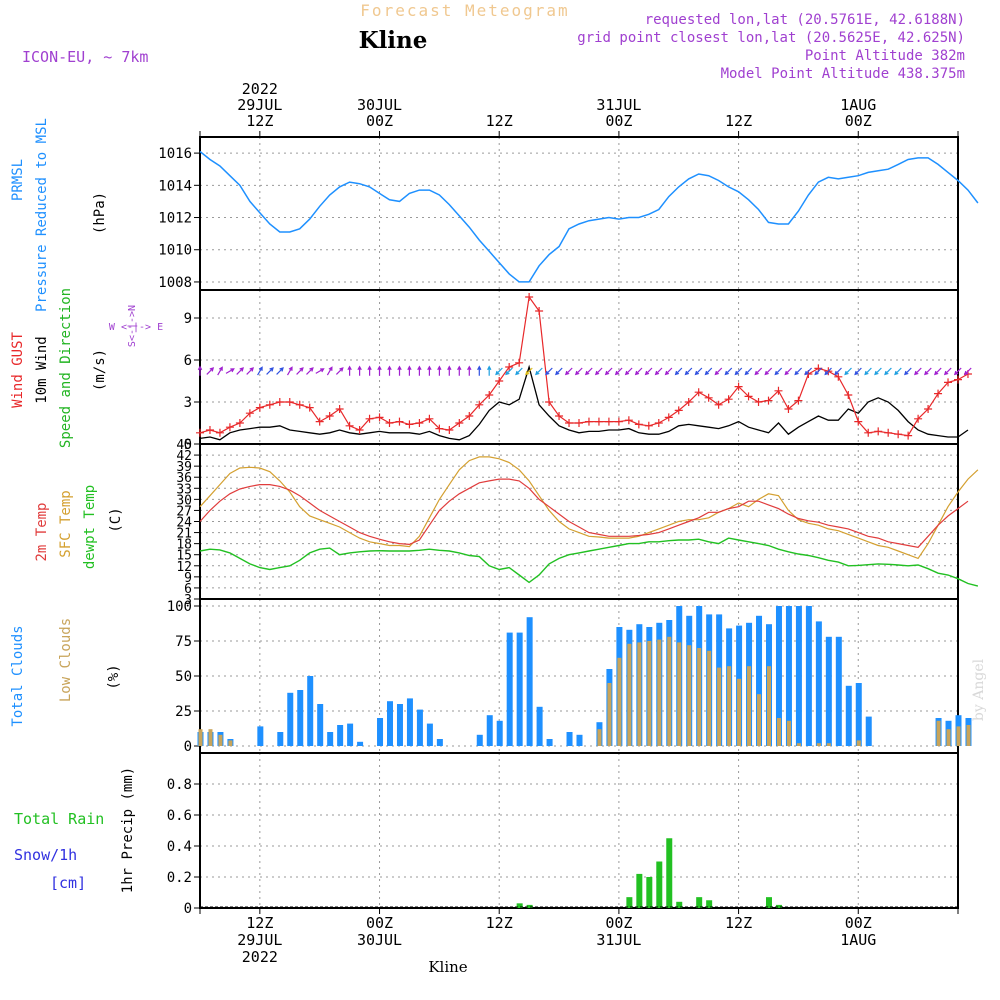 This screenshot has width=1000, height=1000. I want to click on rain-legend: Total Rain, so click(59, 819).